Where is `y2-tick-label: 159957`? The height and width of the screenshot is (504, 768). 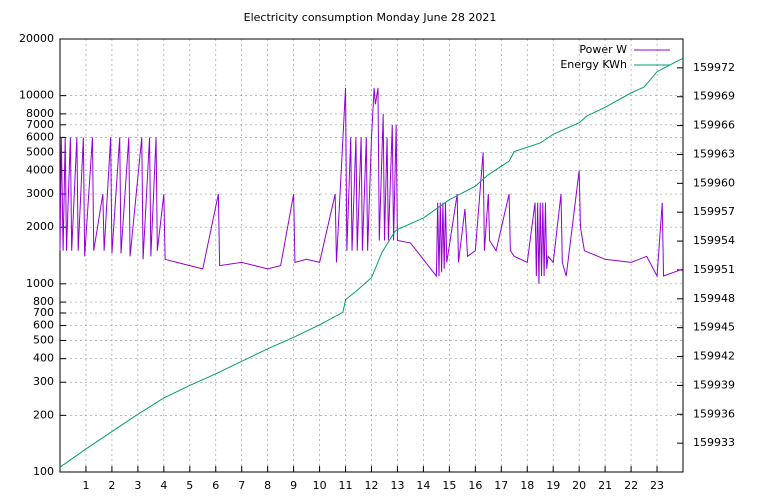
y2-tick-label: 159957 is located at coordinates (714, 211).